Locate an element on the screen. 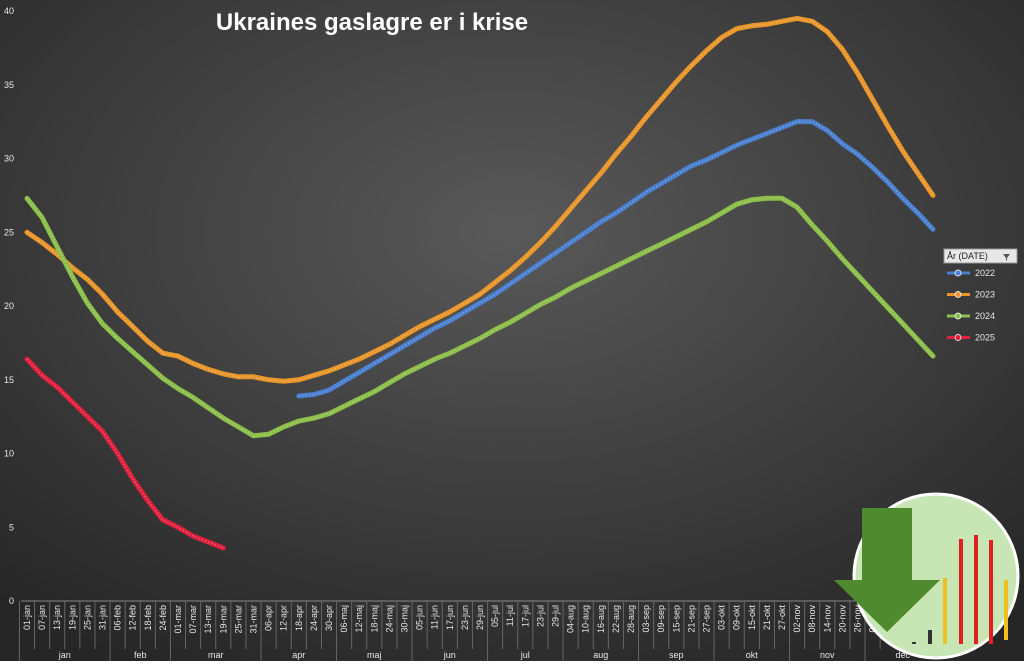  x-tick-label: 25-jan is located at coordinates (87, 617).